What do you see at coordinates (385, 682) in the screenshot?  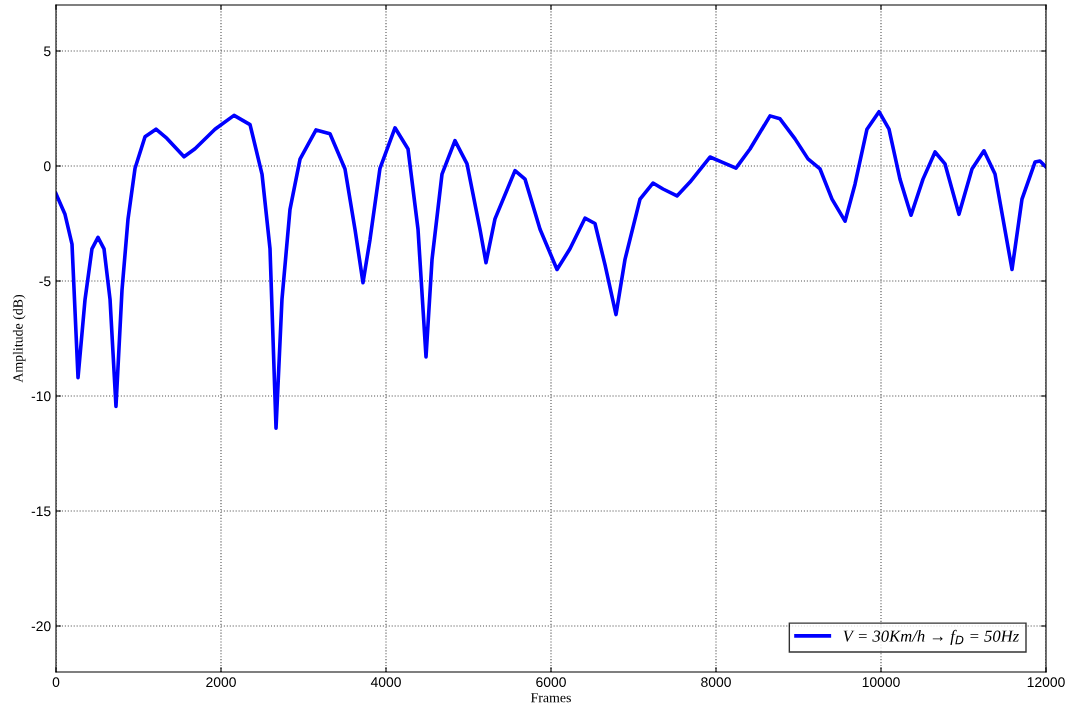 I see `x-tick-label: 4000` at bounding box center [385, 682].